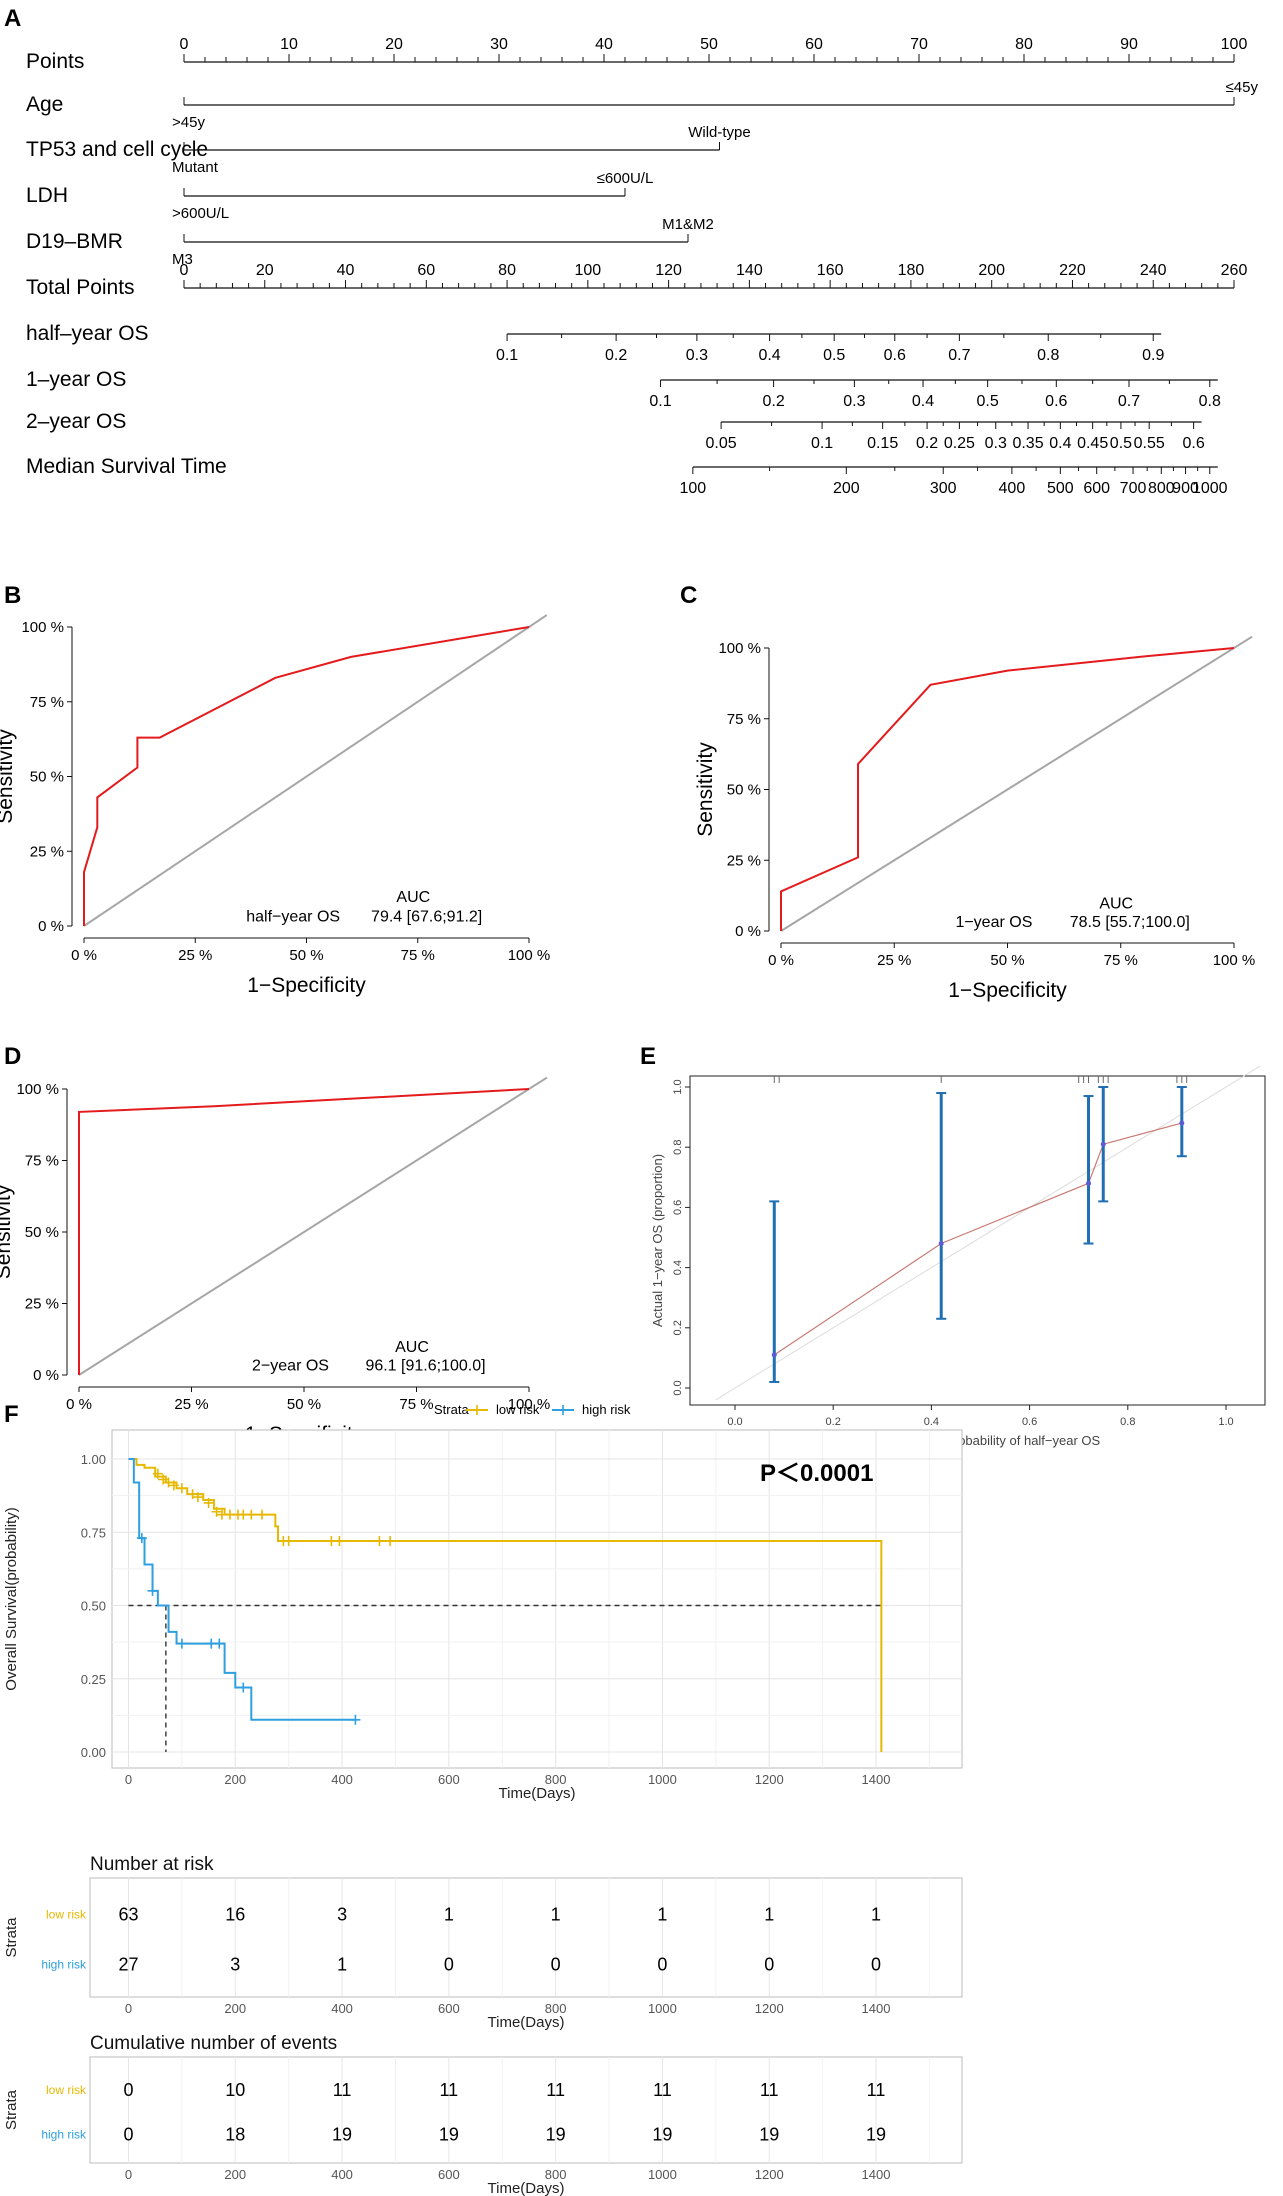  Describe the element at coordinates (668, 270) in the screenshot. I see `scale-tick-label: 120` at that location.